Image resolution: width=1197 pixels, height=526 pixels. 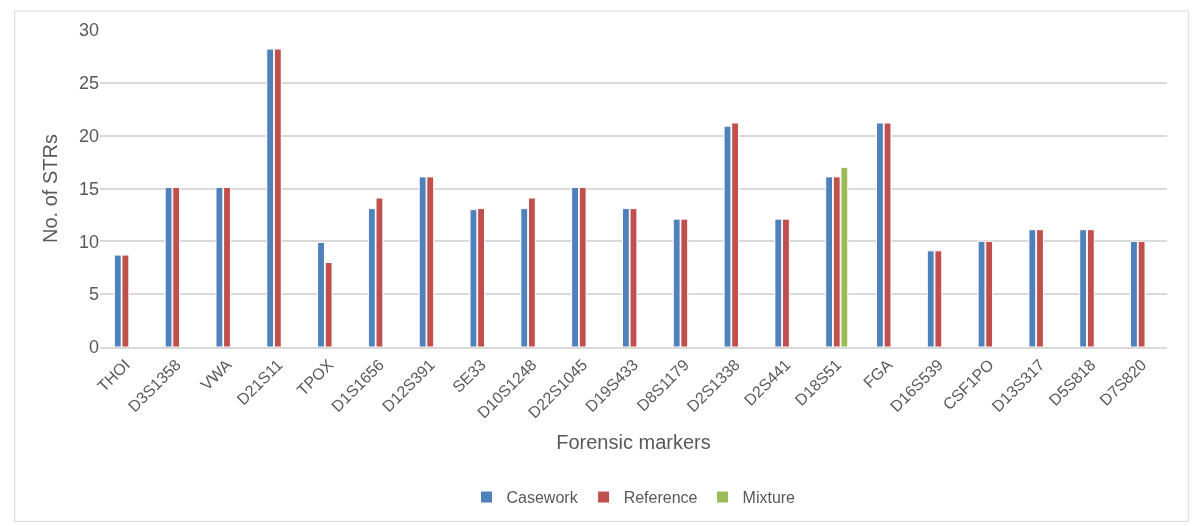 What do you see at coordinates (88, 241) in the screenshot?
I see `y-tick-label: 10` at bounding box center [88, 241].